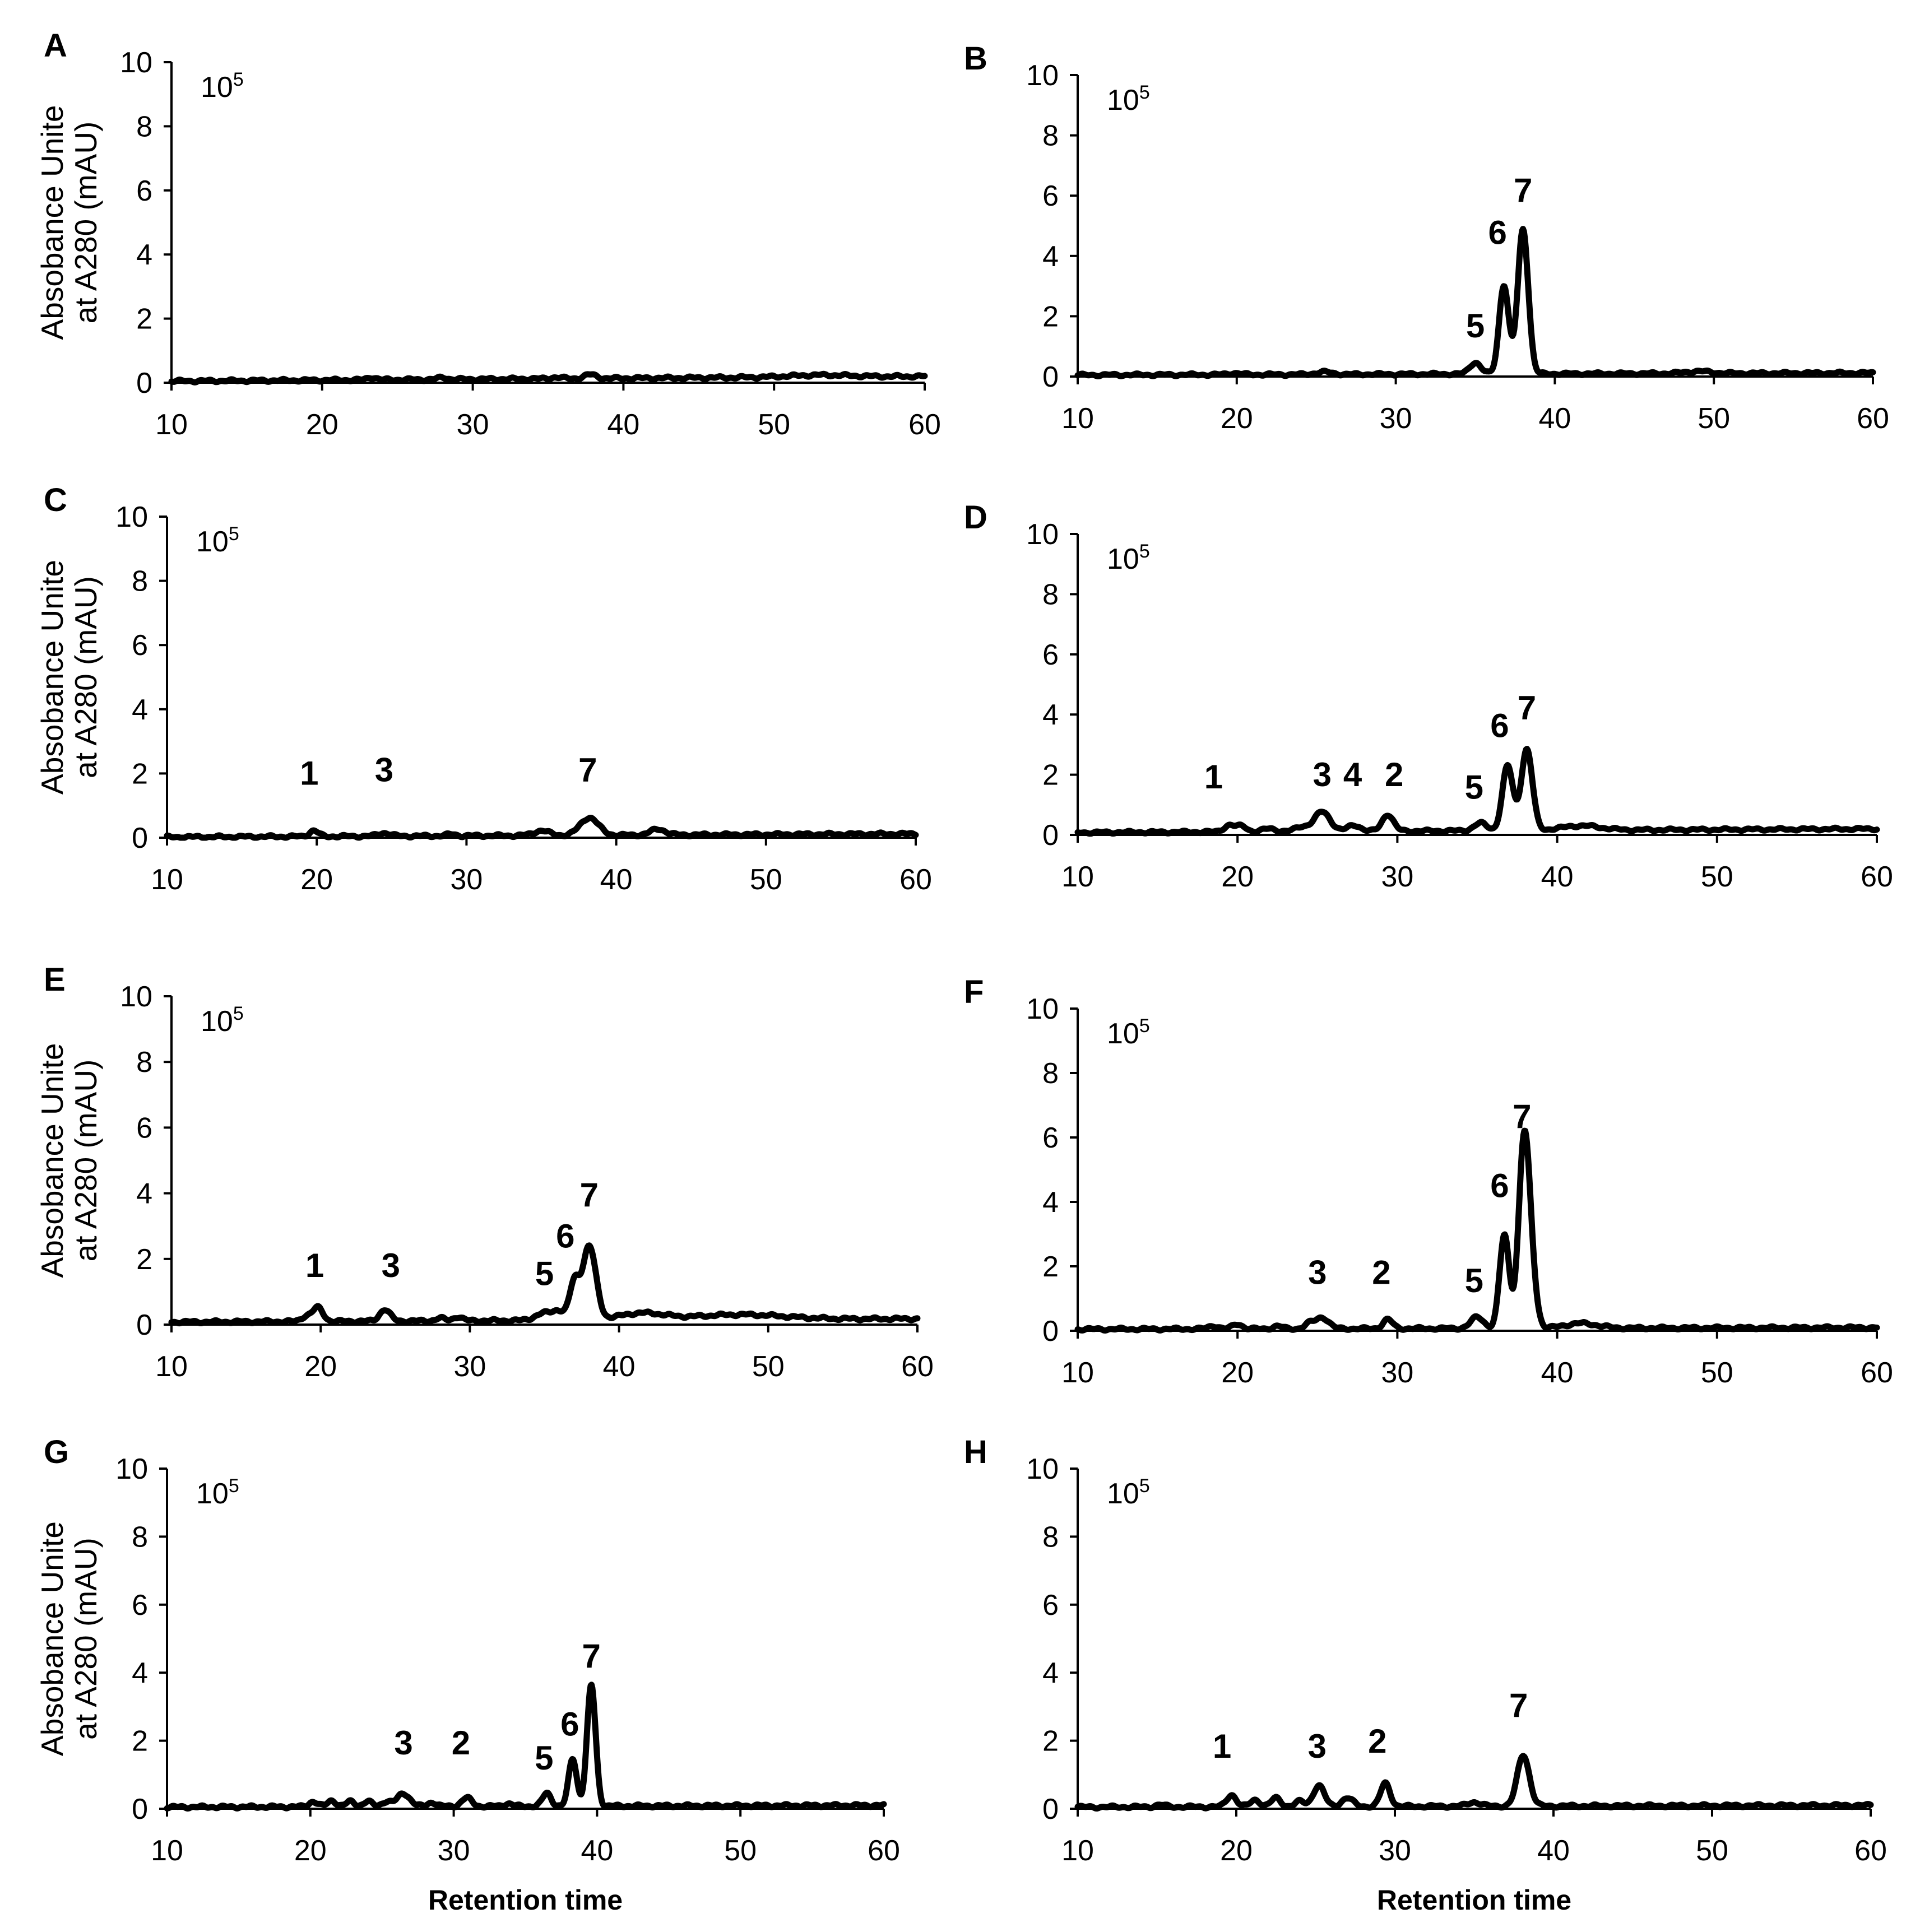 The width and height of the screenshot is (1920, 1932). Describe the element at coordinates (56, 500) in the screenshot. I see `panel-letter-c: C` at that location.